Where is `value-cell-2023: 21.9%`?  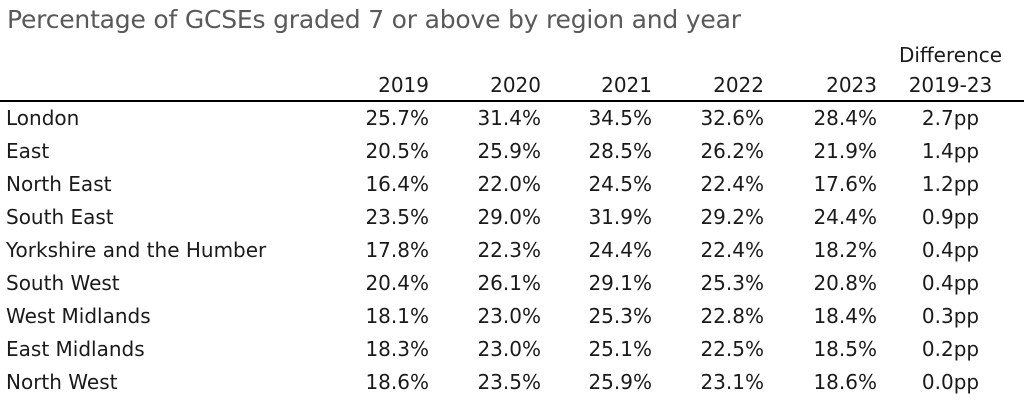
value-cell-2023: 21.9% is located at coordinates (845, 151).